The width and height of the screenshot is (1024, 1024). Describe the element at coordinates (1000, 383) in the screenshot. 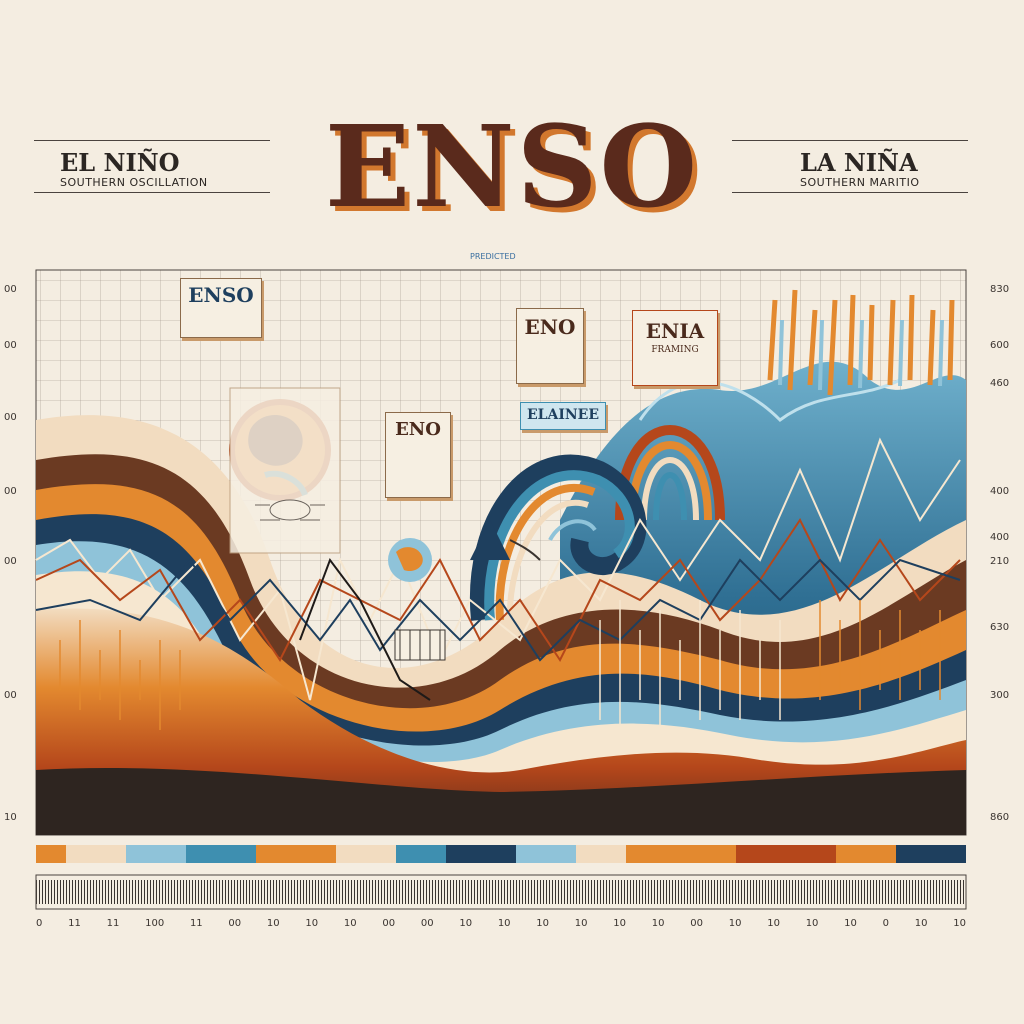

I see `right-axis-tick: 460` at that location.